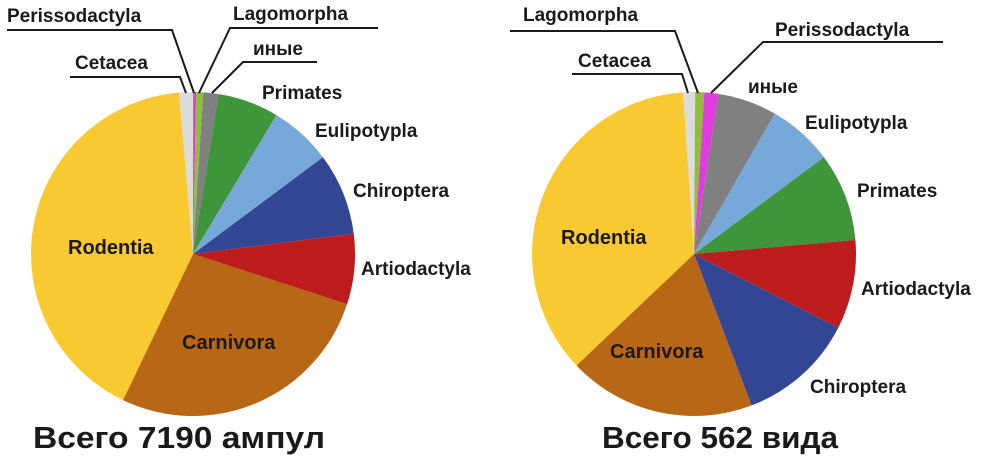 The width and height of the screenshot is (1000, 457). What do you see at coordinates (264, 77) in the screenshot?
I see `leader-others` at bounding box center [264, 77].